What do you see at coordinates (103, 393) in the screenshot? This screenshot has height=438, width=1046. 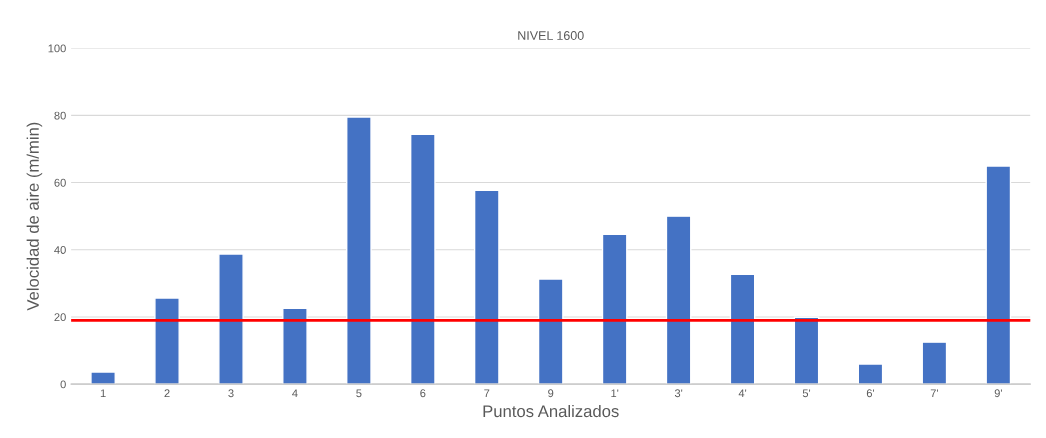 I see `x-tick-label: 1` at bounding box center [103, 393].